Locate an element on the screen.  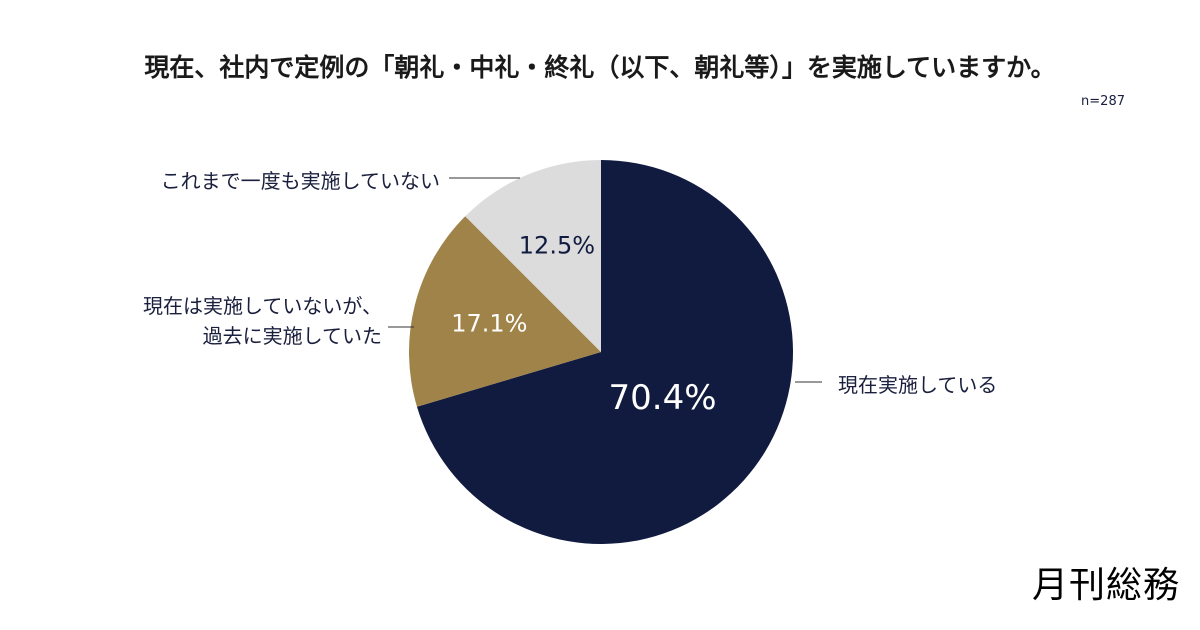
slice-value-label-never: 12.5% is located at coordinates (557, 246).